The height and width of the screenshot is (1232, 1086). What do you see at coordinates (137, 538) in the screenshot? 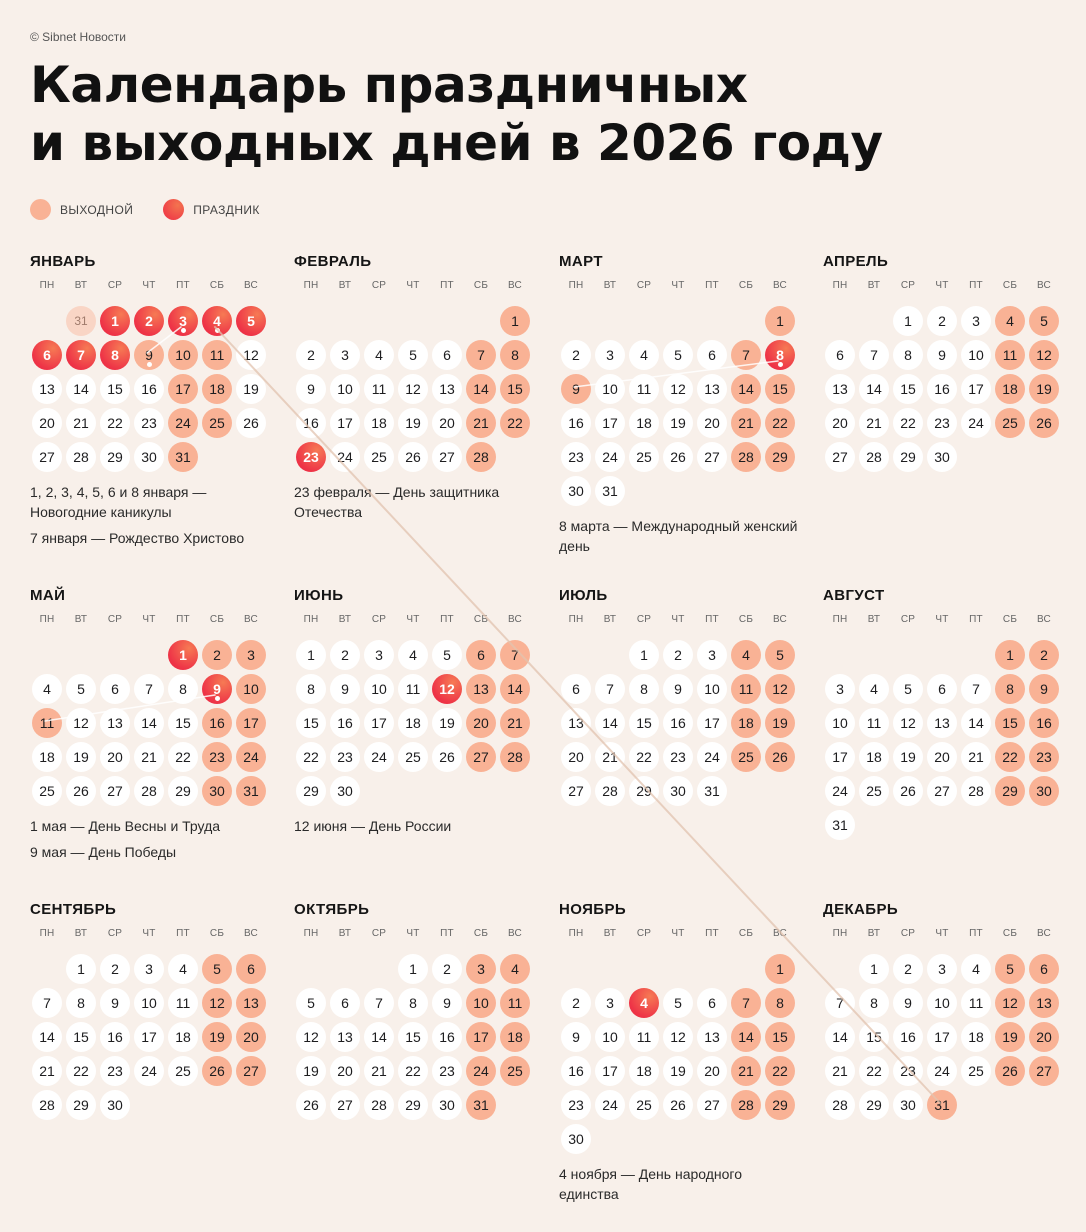
I see `holiday-note: 7 января — Рождество Христово` at bounding box center [137, 538].